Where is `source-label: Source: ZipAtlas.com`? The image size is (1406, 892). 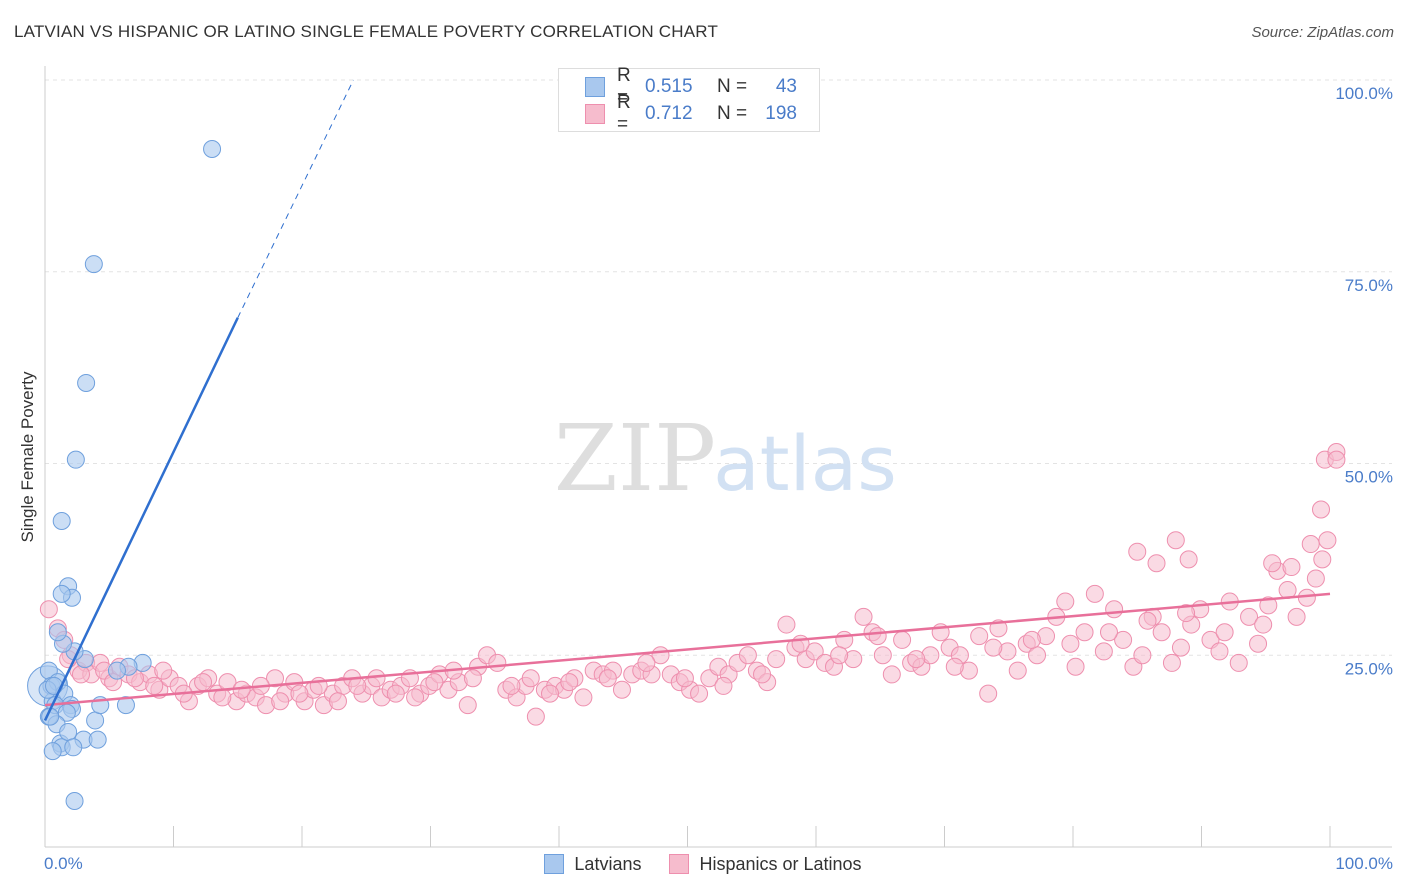 source-label: Source: ZipAtlas.com is located at coordinates (1322, 32).